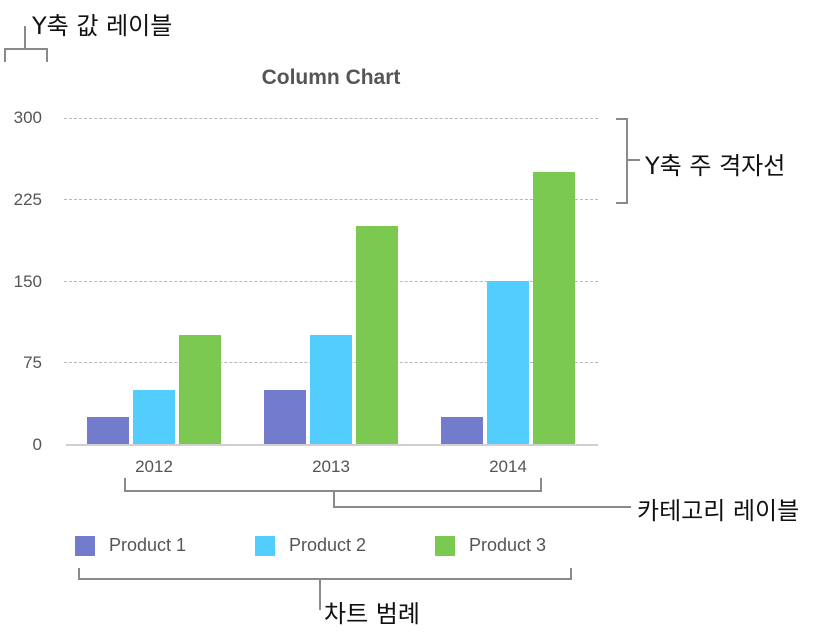 The image size is (828, 635). I want to click on bracket-gridlines, so click(622, 161).